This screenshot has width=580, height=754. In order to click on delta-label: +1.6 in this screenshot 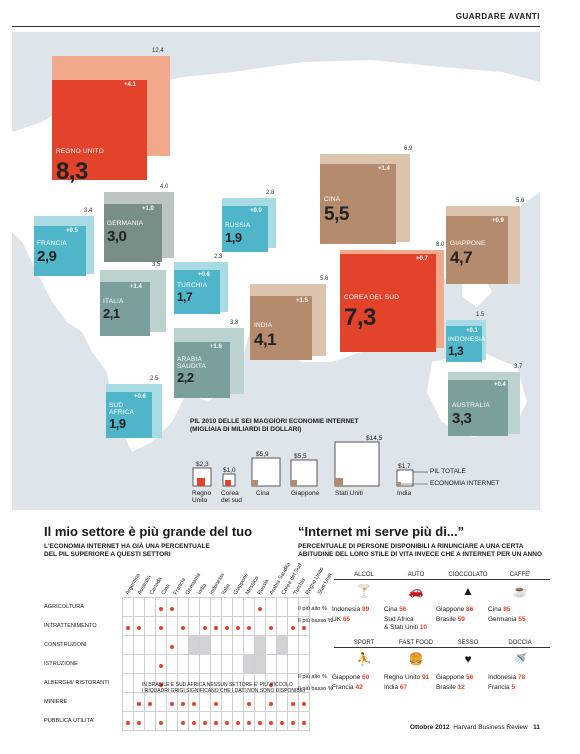, I will do `click(216, 347)`.